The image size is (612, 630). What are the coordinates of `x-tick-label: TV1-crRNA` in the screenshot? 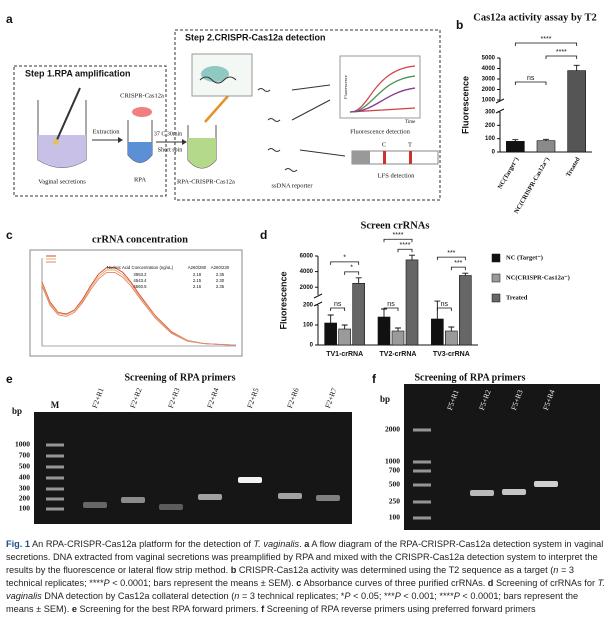 It's located at (344, 354).